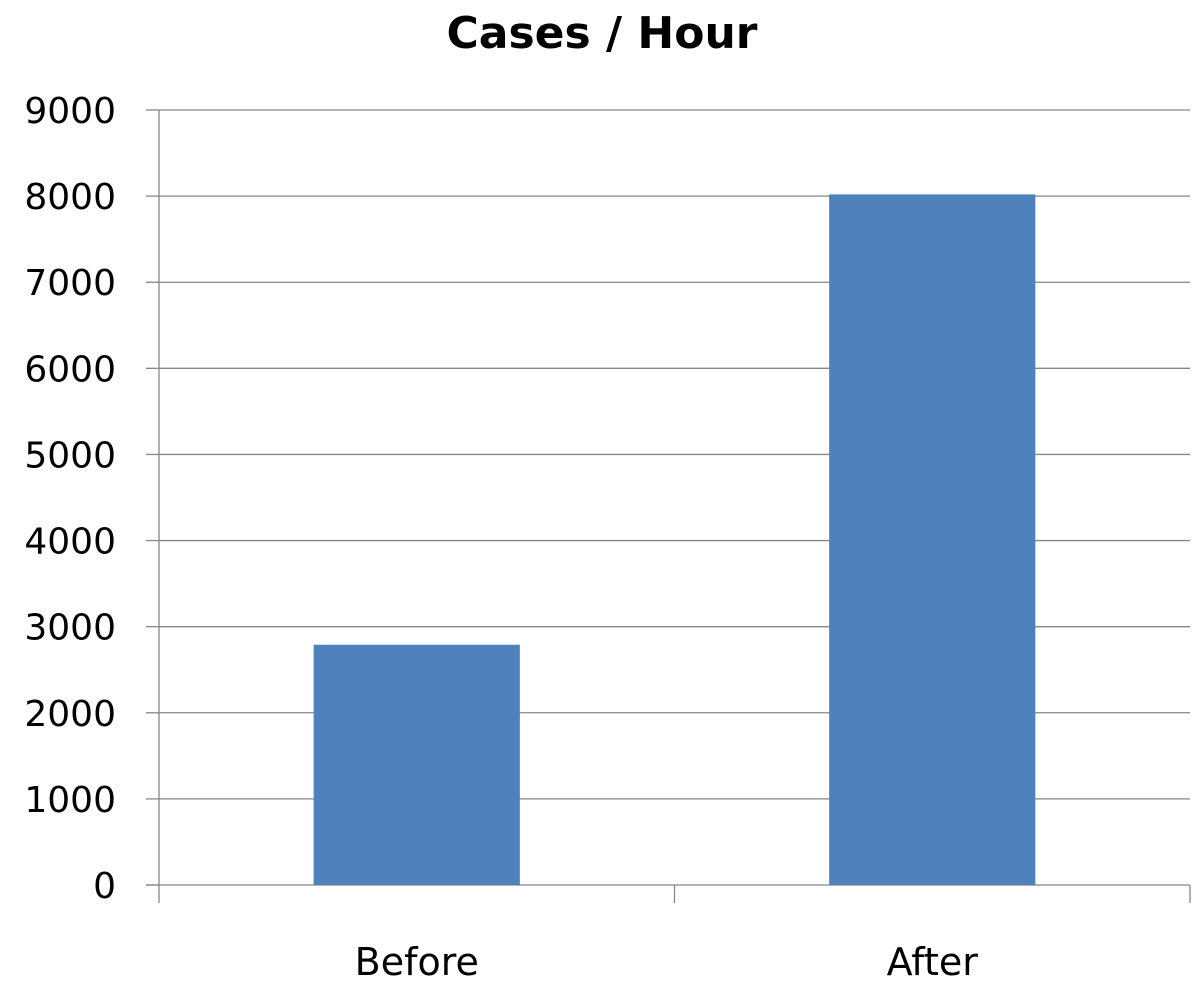 Image resolution: width=1198 pixels, height=982 pixels. Describe the element at coordinates (70, 197) in the screenshot. I see `y-tick-label: 8000` at that location.